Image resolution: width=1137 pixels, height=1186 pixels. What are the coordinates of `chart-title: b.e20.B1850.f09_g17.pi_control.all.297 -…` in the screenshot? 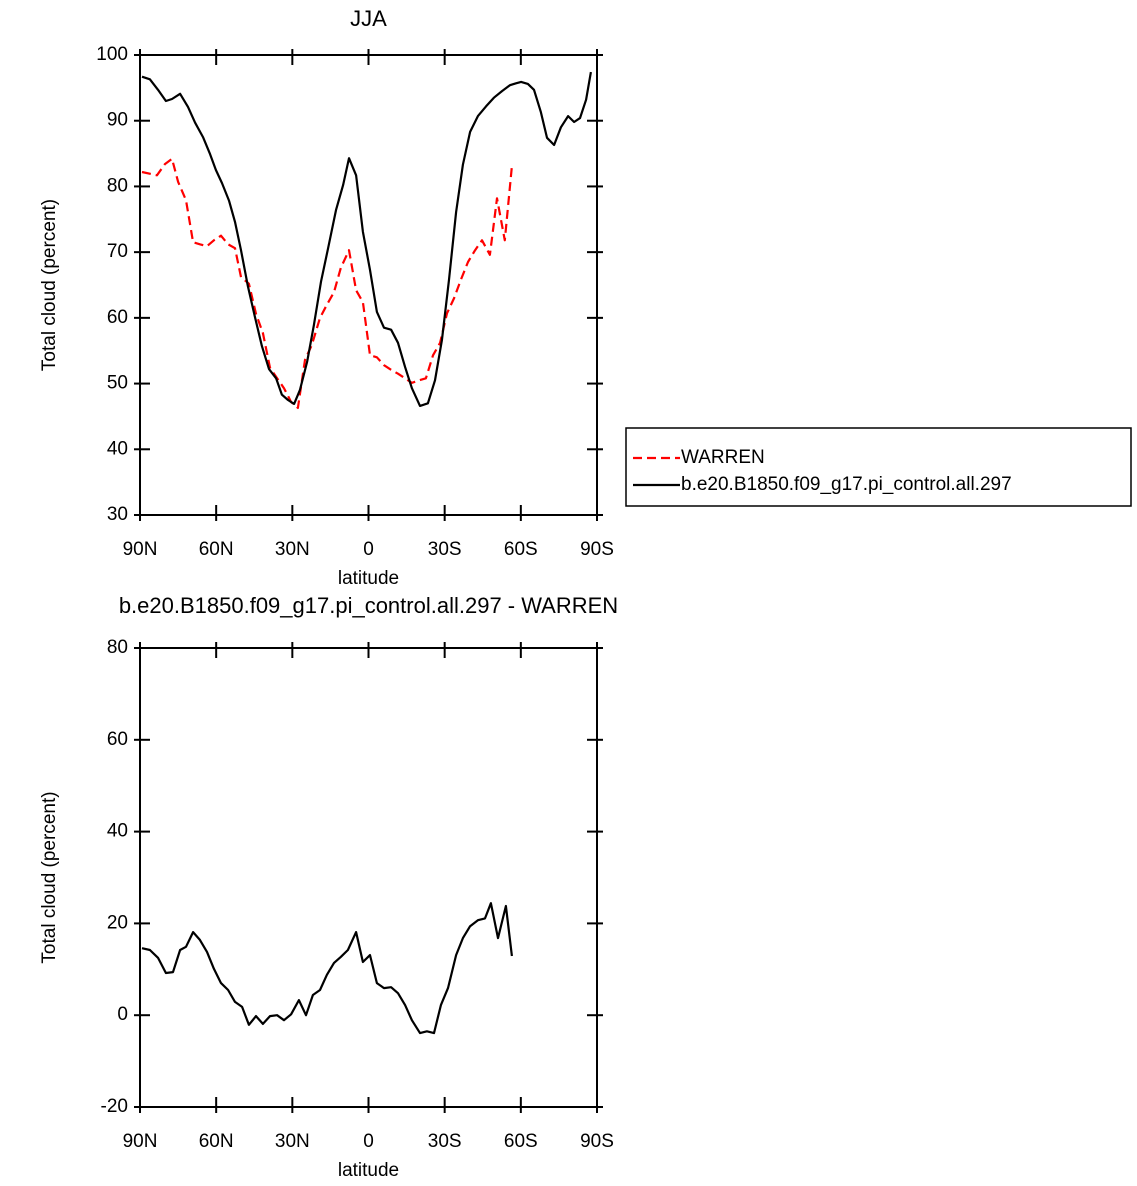 It's located at (368, 605).